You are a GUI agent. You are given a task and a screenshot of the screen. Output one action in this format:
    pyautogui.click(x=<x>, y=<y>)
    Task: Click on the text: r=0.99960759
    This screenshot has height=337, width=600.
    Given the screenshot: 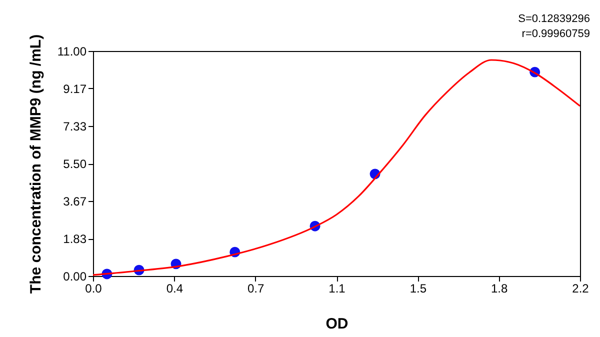 What is the action you would take?
    pyautogui.click(x=556, y=34)
    